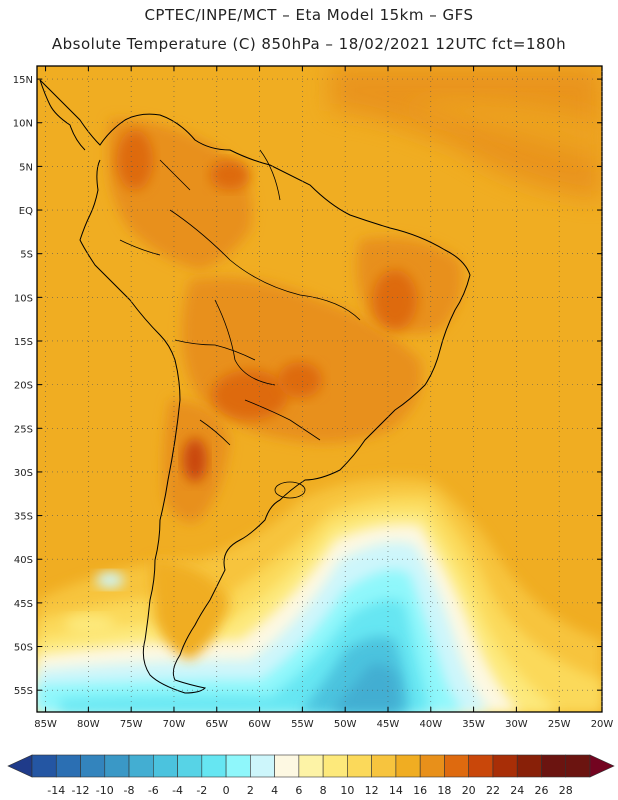 The height and width of the screenshot is (800, 618). I want to click on colorbar-tick-label: -14, so click(56, 790).